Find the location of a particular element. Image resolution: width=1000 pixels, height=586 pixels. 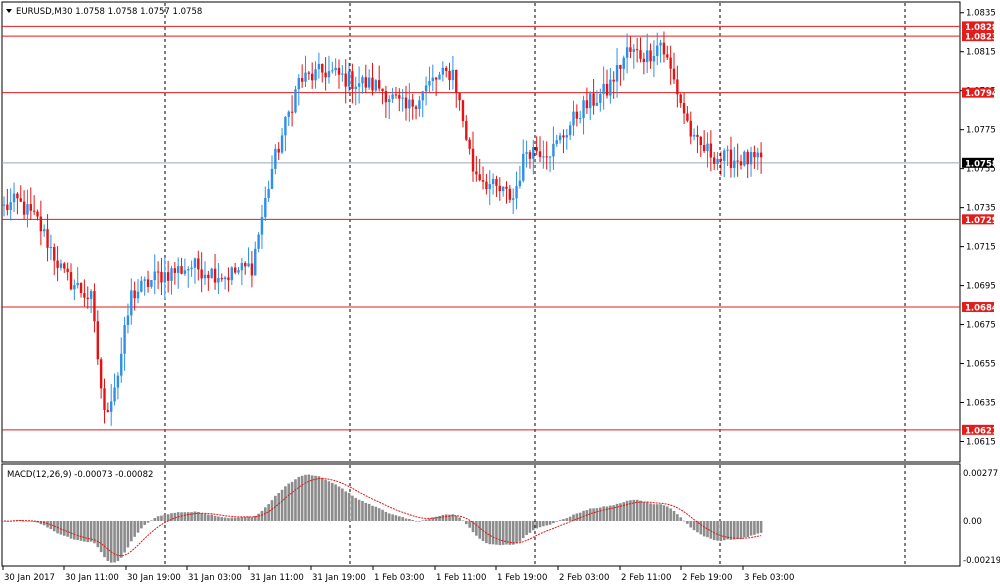

time-label: 1 Feb 19:00 is located at coordinates (522, 578).